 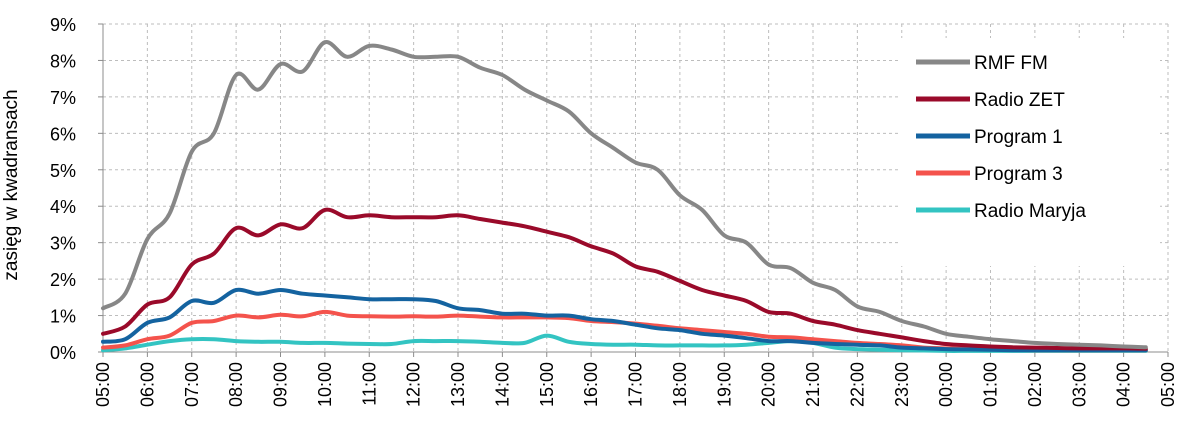 I want to click on x-tick-label: 16:00, so click(x=591, y=384).